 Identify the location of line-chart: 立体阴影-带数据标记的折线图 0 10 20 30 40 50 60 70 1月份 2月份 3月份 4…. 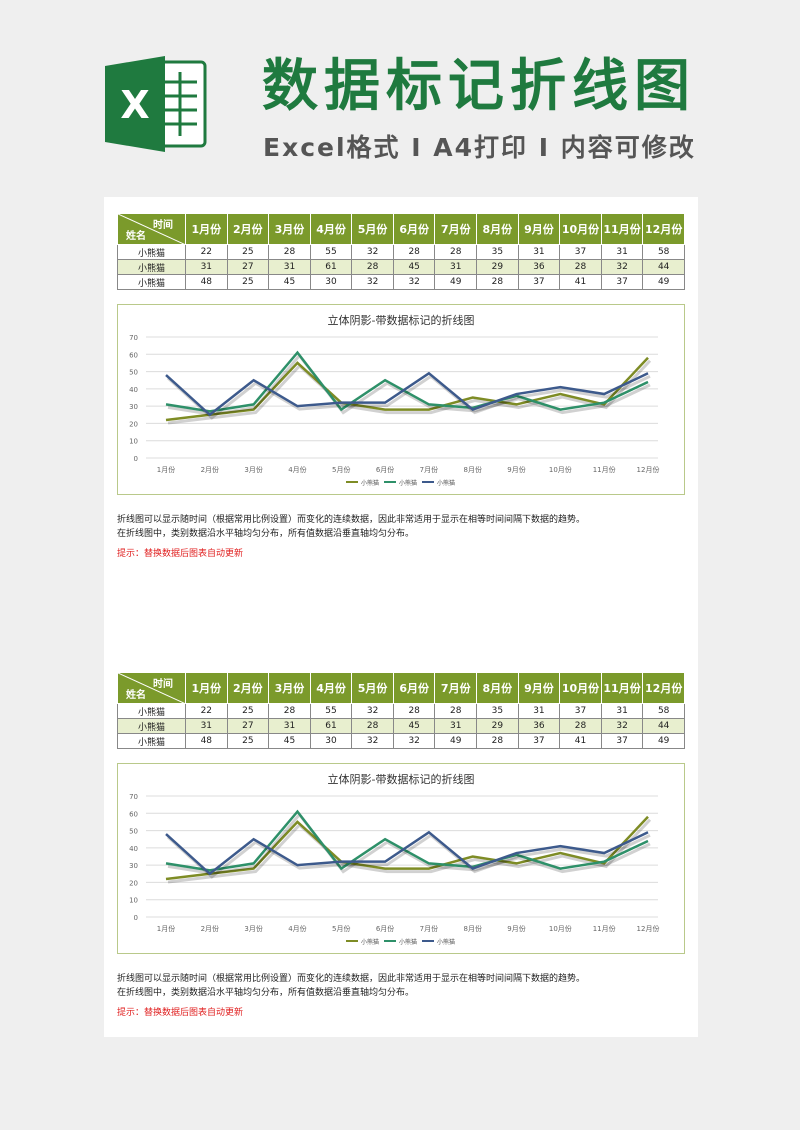
(401, 399).